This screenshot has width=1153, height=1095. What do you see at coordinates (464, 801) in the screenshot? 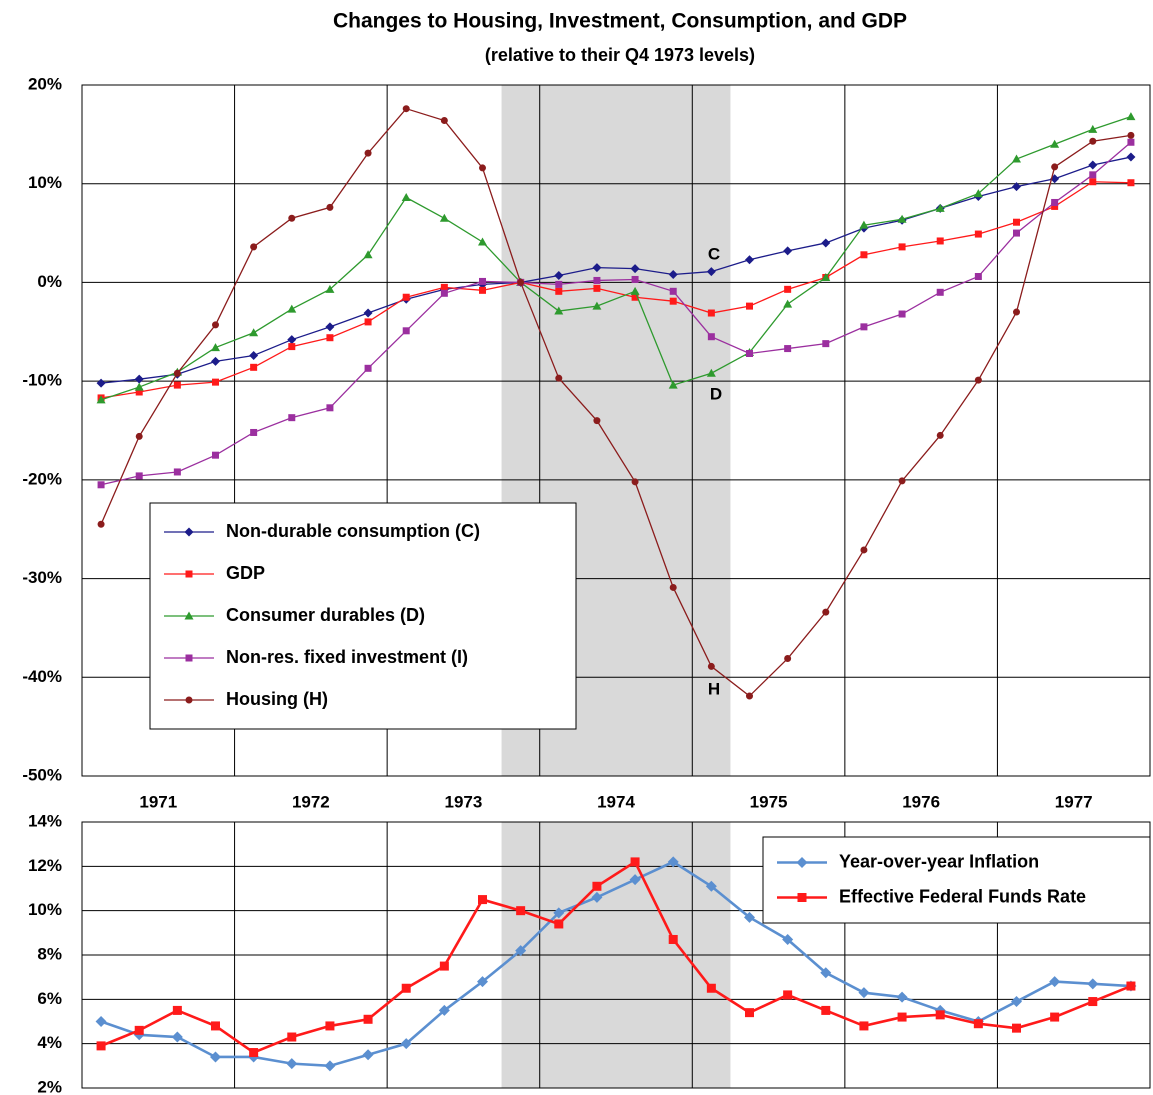
I see `x-tick-label: 1973` at bounding box center [464, 801].